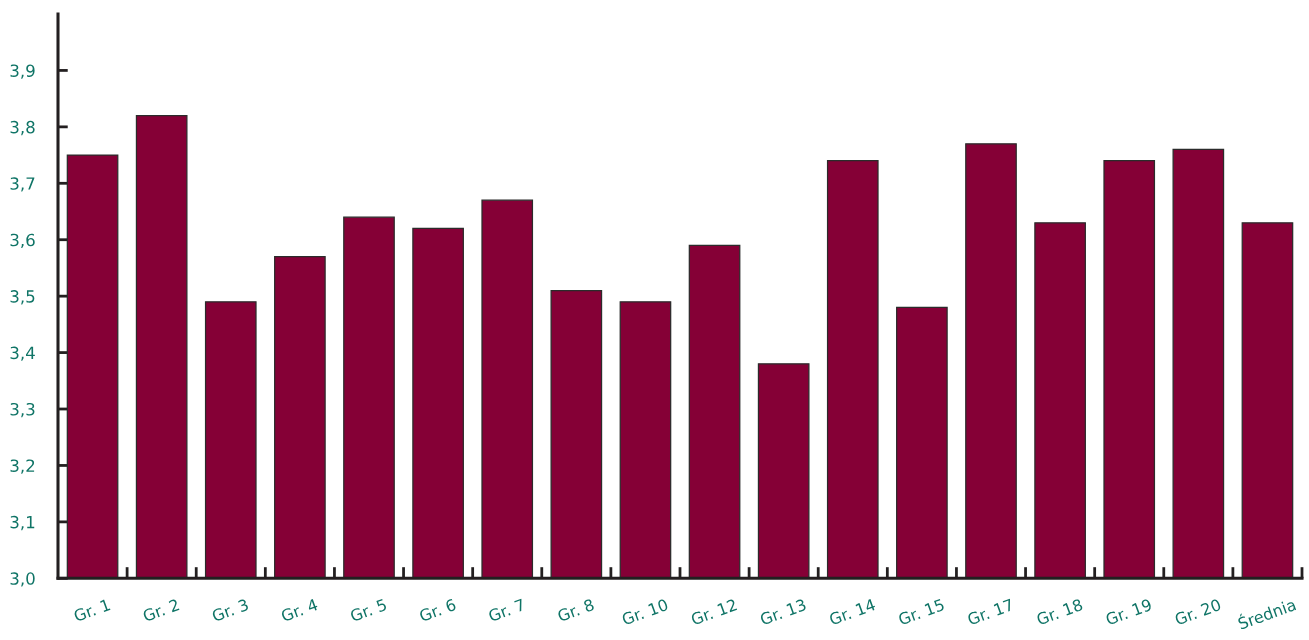  What do you see at coordinates (990, 612) in the screenshot?
I see `x-tick-label: Gr. 17` at bounding box center [990, 612].